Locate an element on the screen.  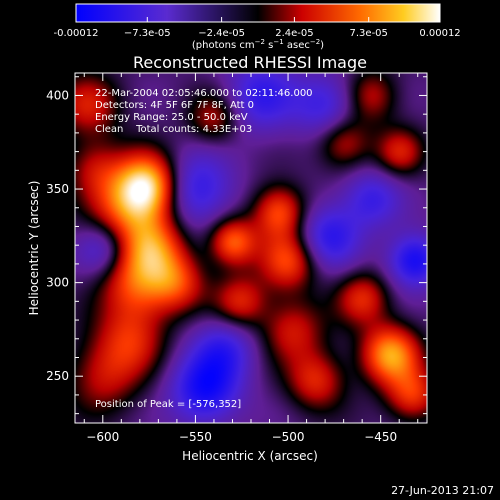
y-axis-label: Heliocentric Y (arcsec) is located at coordinates (34, 248).